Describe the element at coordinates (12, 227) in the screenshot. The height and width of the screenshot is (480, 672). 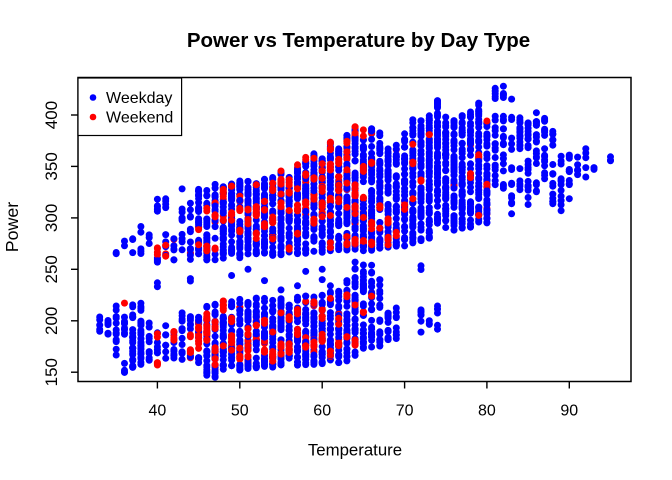
I see `svg-text: Power` at that location.